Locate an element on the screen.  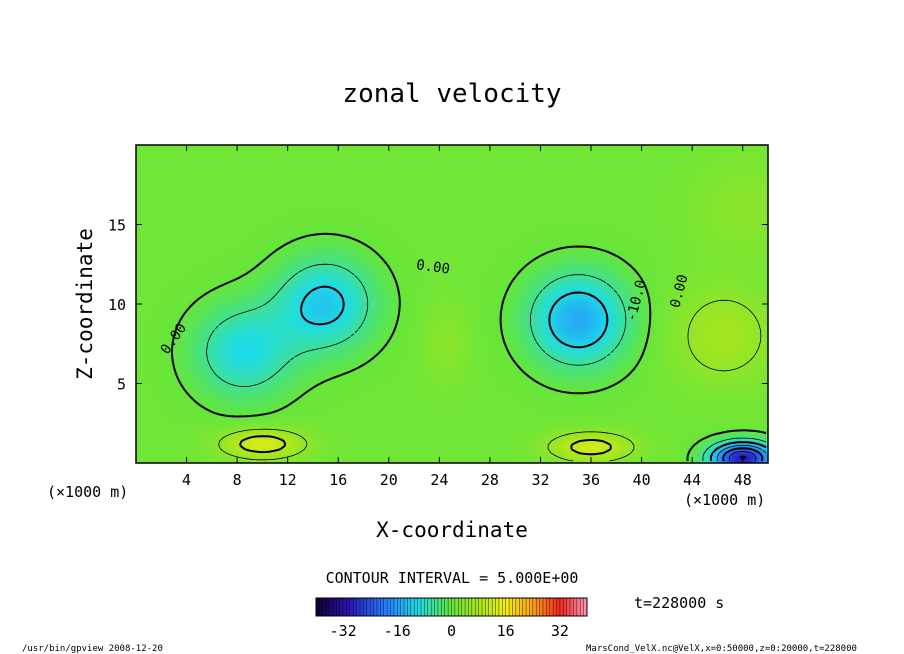
colorbar-tick-label: 32 is located at coordinates (560, 631).